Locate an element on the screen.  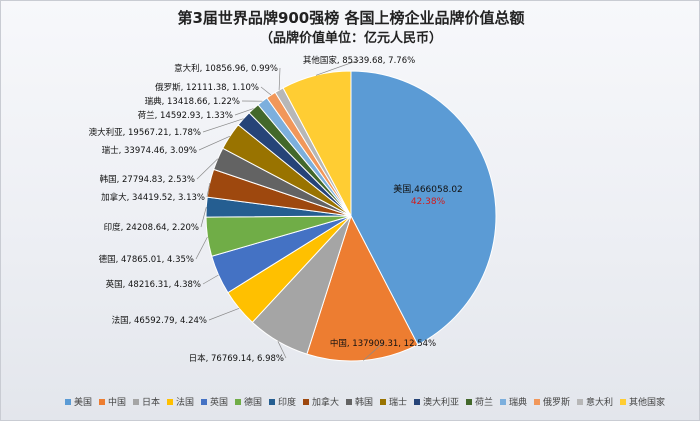
legend-label-3: 日本 is located at coordinates (151, 402).